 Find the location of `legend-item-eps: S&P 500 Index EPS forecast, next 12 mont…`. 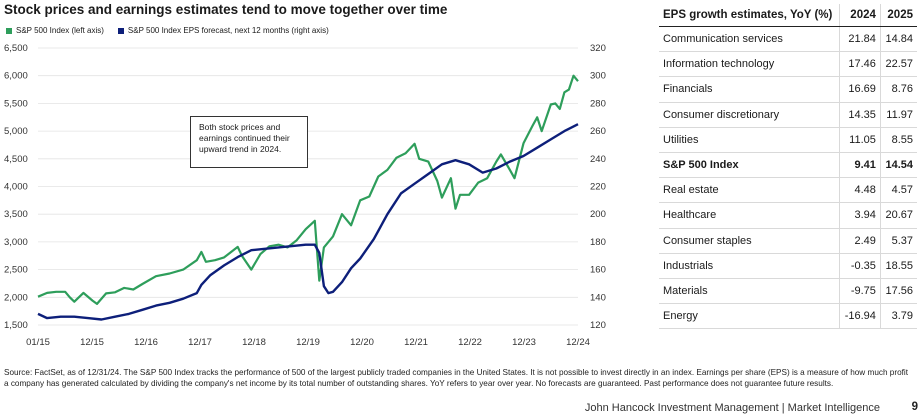

legend-item-eps: S&P 500 Index EPS forecast, next 12 mont… is located at coordinates (223, 30).